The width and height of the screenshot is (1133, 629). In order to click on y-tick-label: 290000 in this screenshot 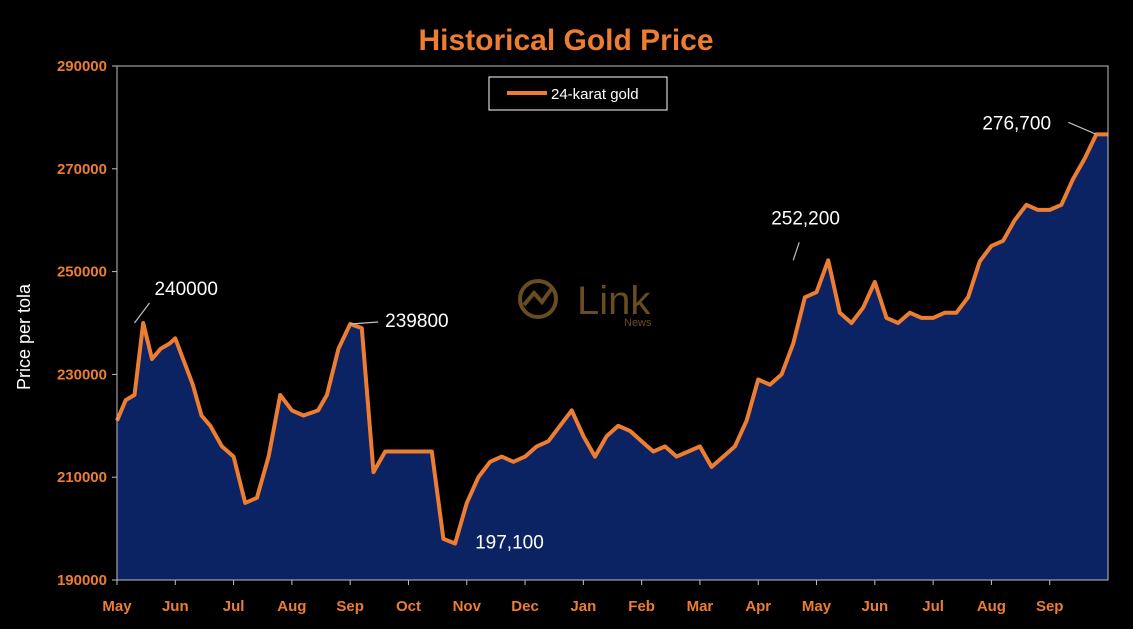, I will do `click(82, 66)`.